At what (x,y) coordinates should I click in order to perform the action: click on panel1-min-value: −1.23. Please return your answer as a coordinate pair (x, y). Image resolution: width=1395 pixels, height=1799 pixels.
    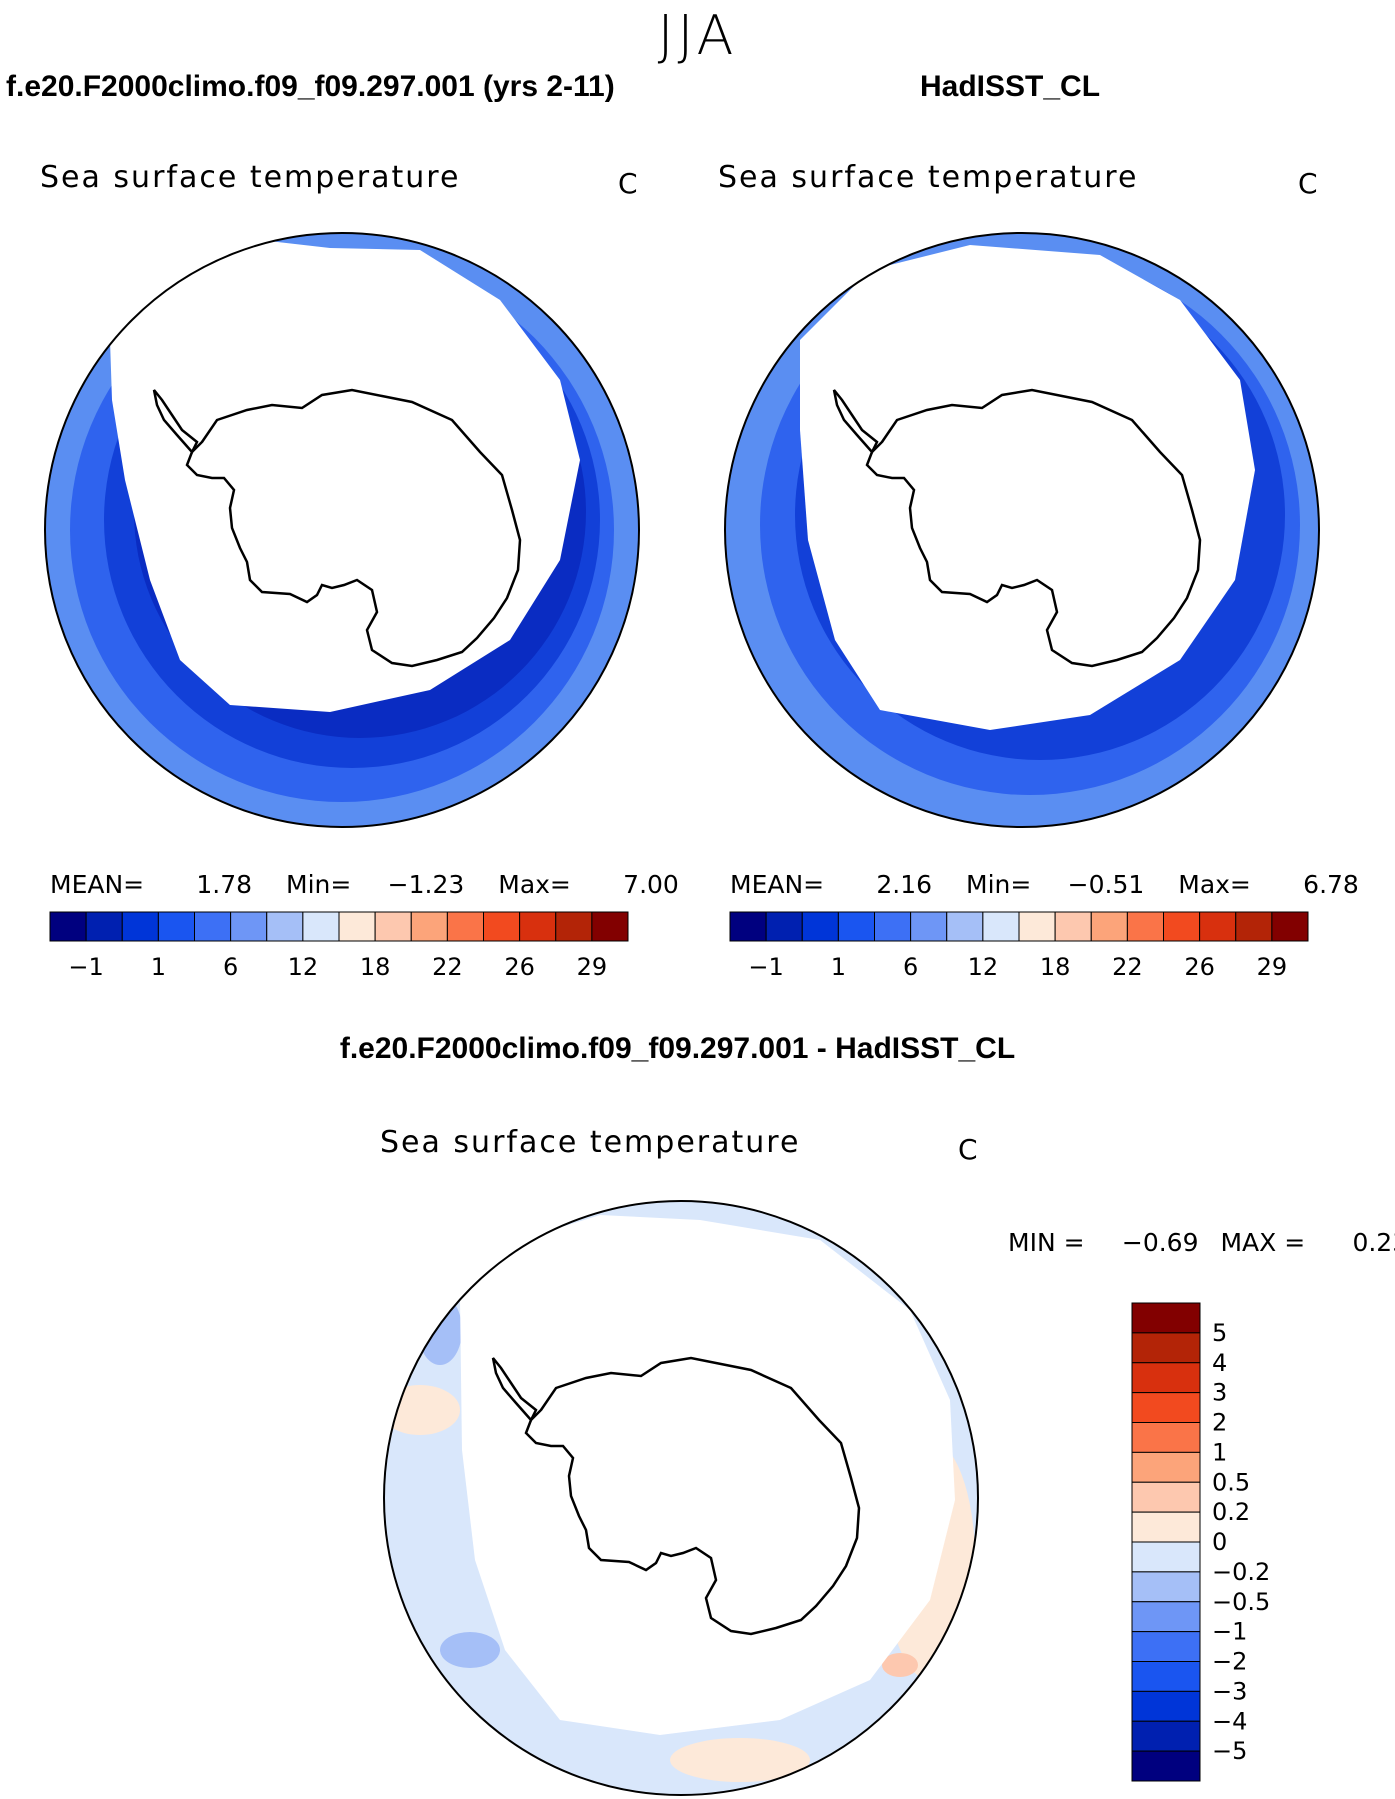
    Looking at the image, I should click on (426, 884).